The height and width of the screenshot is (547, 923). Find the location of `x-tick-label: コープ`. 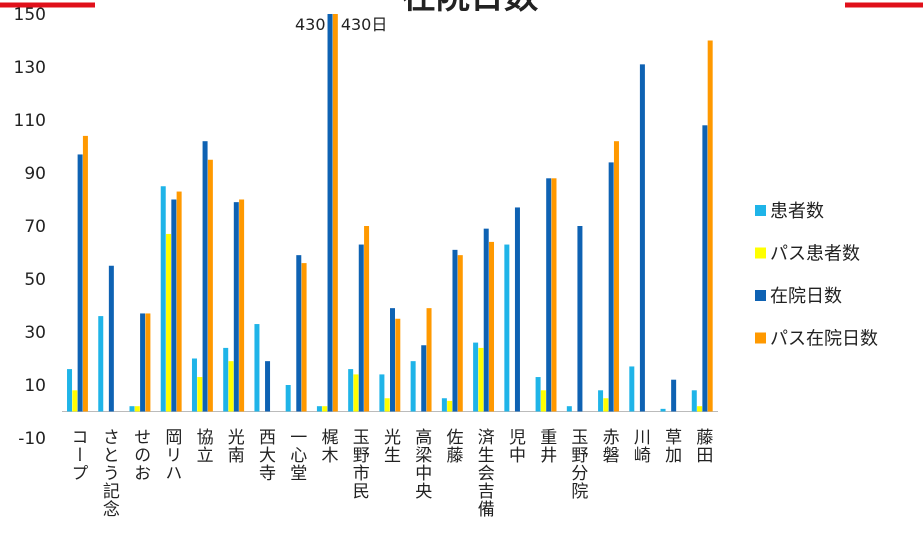

x-tick-label: コープ is located at coordinates (78, 455).